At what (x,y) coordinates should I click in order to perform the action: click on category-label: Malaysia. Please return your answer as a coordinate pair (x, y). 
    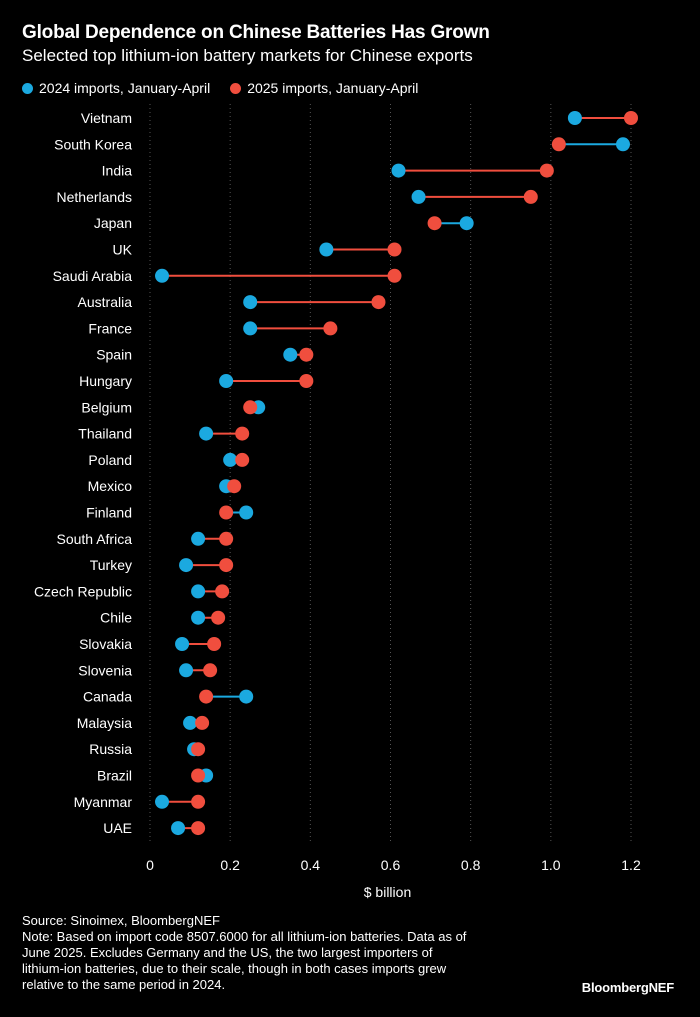
    Looking at the image, I should click on (104, 723).